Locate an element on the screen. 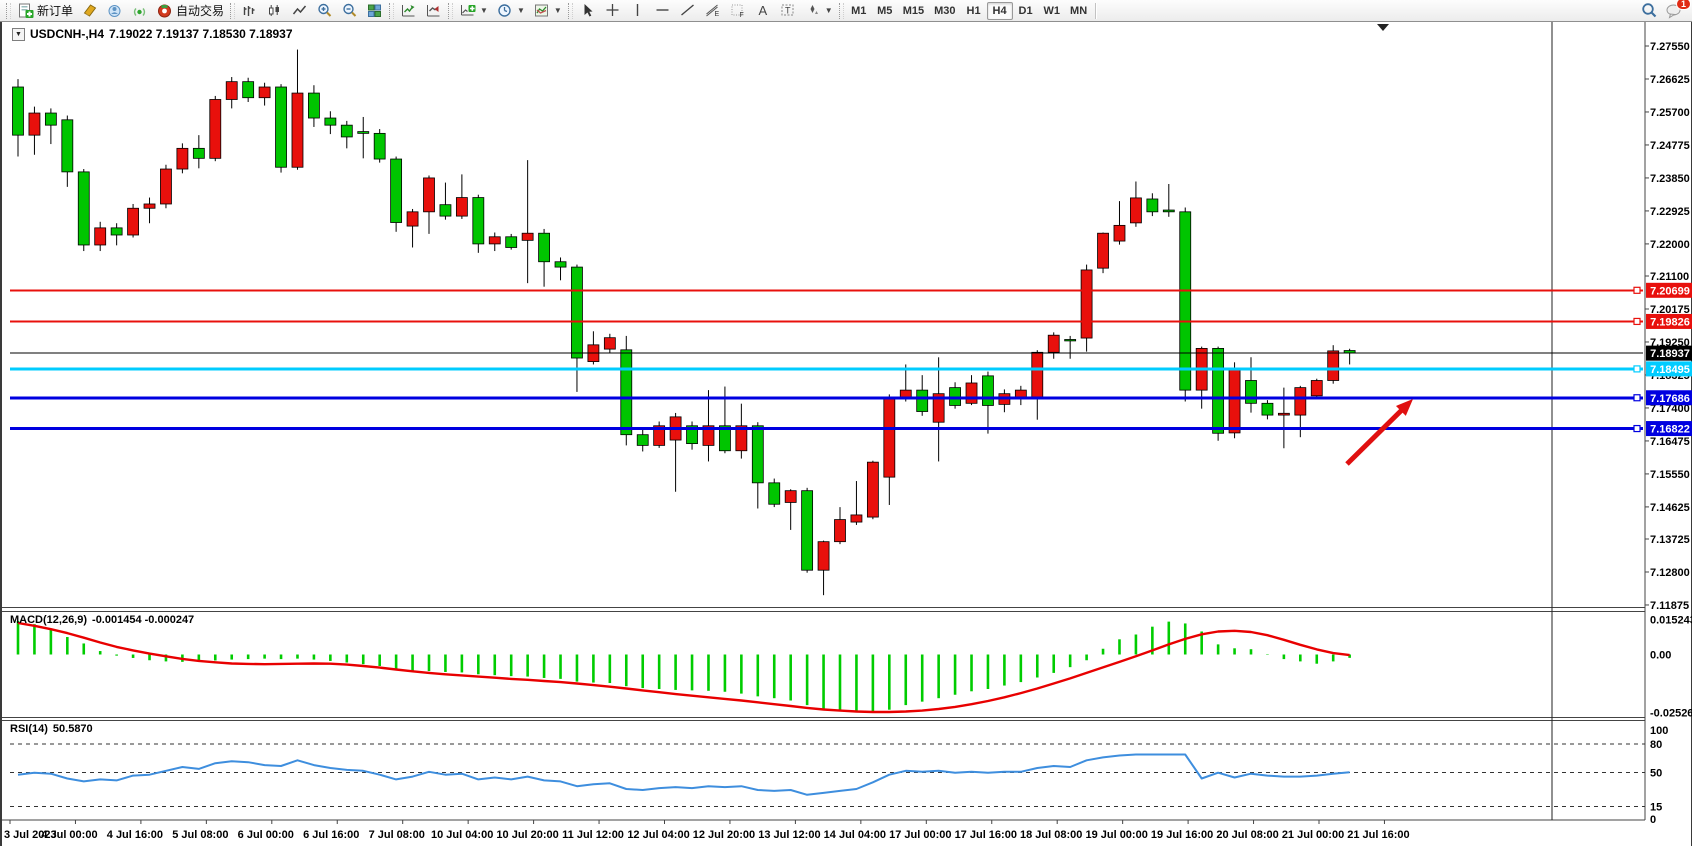 Image resolution: width=1692 pixels, height=846 pixels. rsi-name: RSI(14) is located at coordinates (29, 729).